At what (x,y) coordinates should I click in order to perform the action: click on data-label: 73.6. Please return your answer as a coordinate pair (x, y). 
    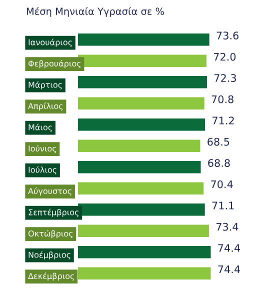
    Looking at the image, I should click on (227, 36).